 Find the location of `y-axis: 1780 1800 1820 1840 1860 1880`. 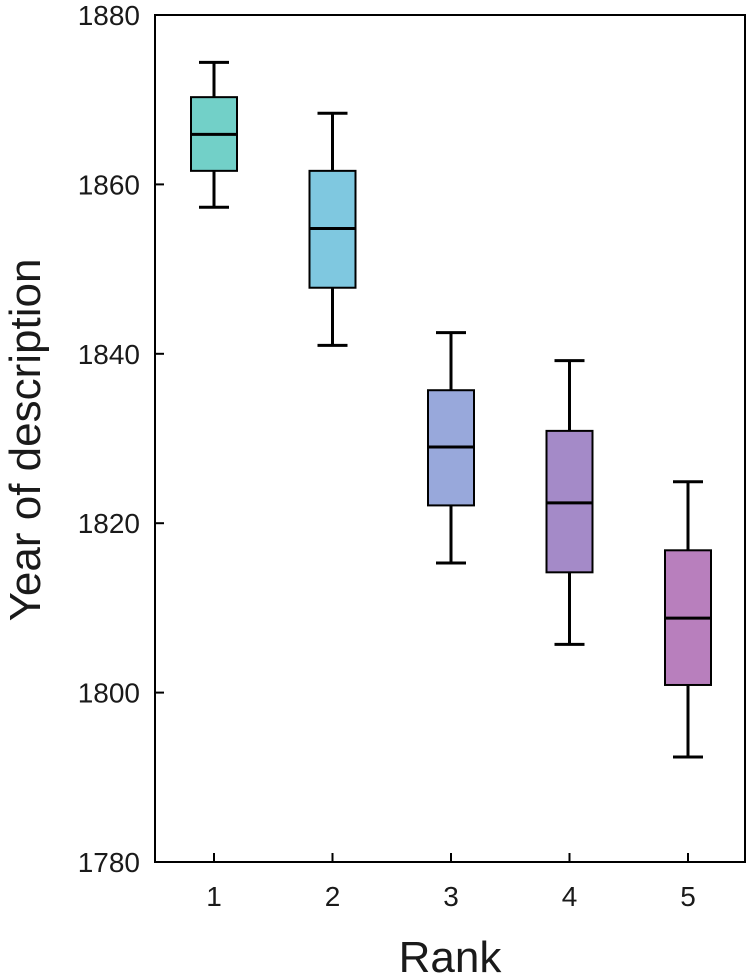

y-axis: 1780 1800 1820 1840 1860 1880 is located at coordinates (121, 439).